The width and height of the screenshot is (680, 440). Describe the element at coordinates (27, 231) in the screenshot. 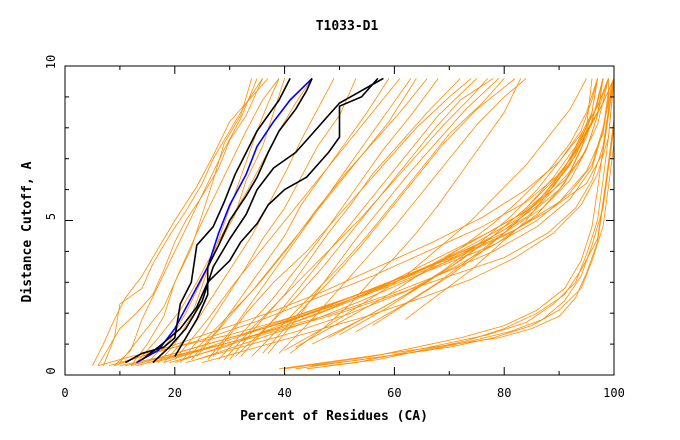

I see `y-axis-label: Distance Cutoff, A` at that location.